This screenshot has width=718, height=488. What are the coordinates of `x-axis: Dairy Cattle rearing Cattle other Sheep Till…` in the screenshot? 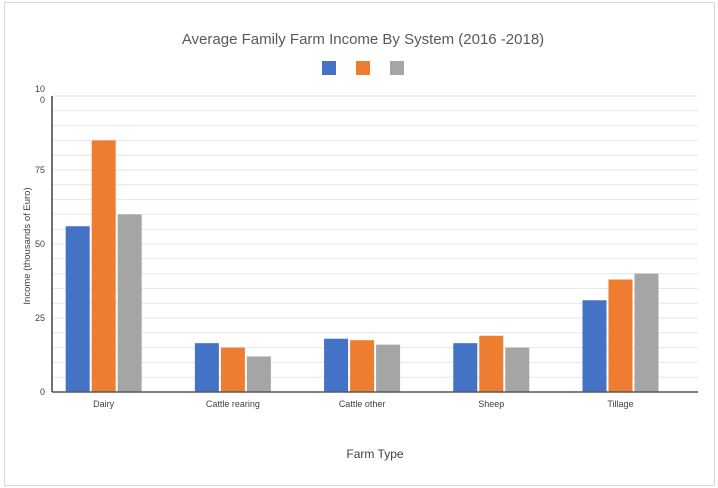 It's located at (375, 400).